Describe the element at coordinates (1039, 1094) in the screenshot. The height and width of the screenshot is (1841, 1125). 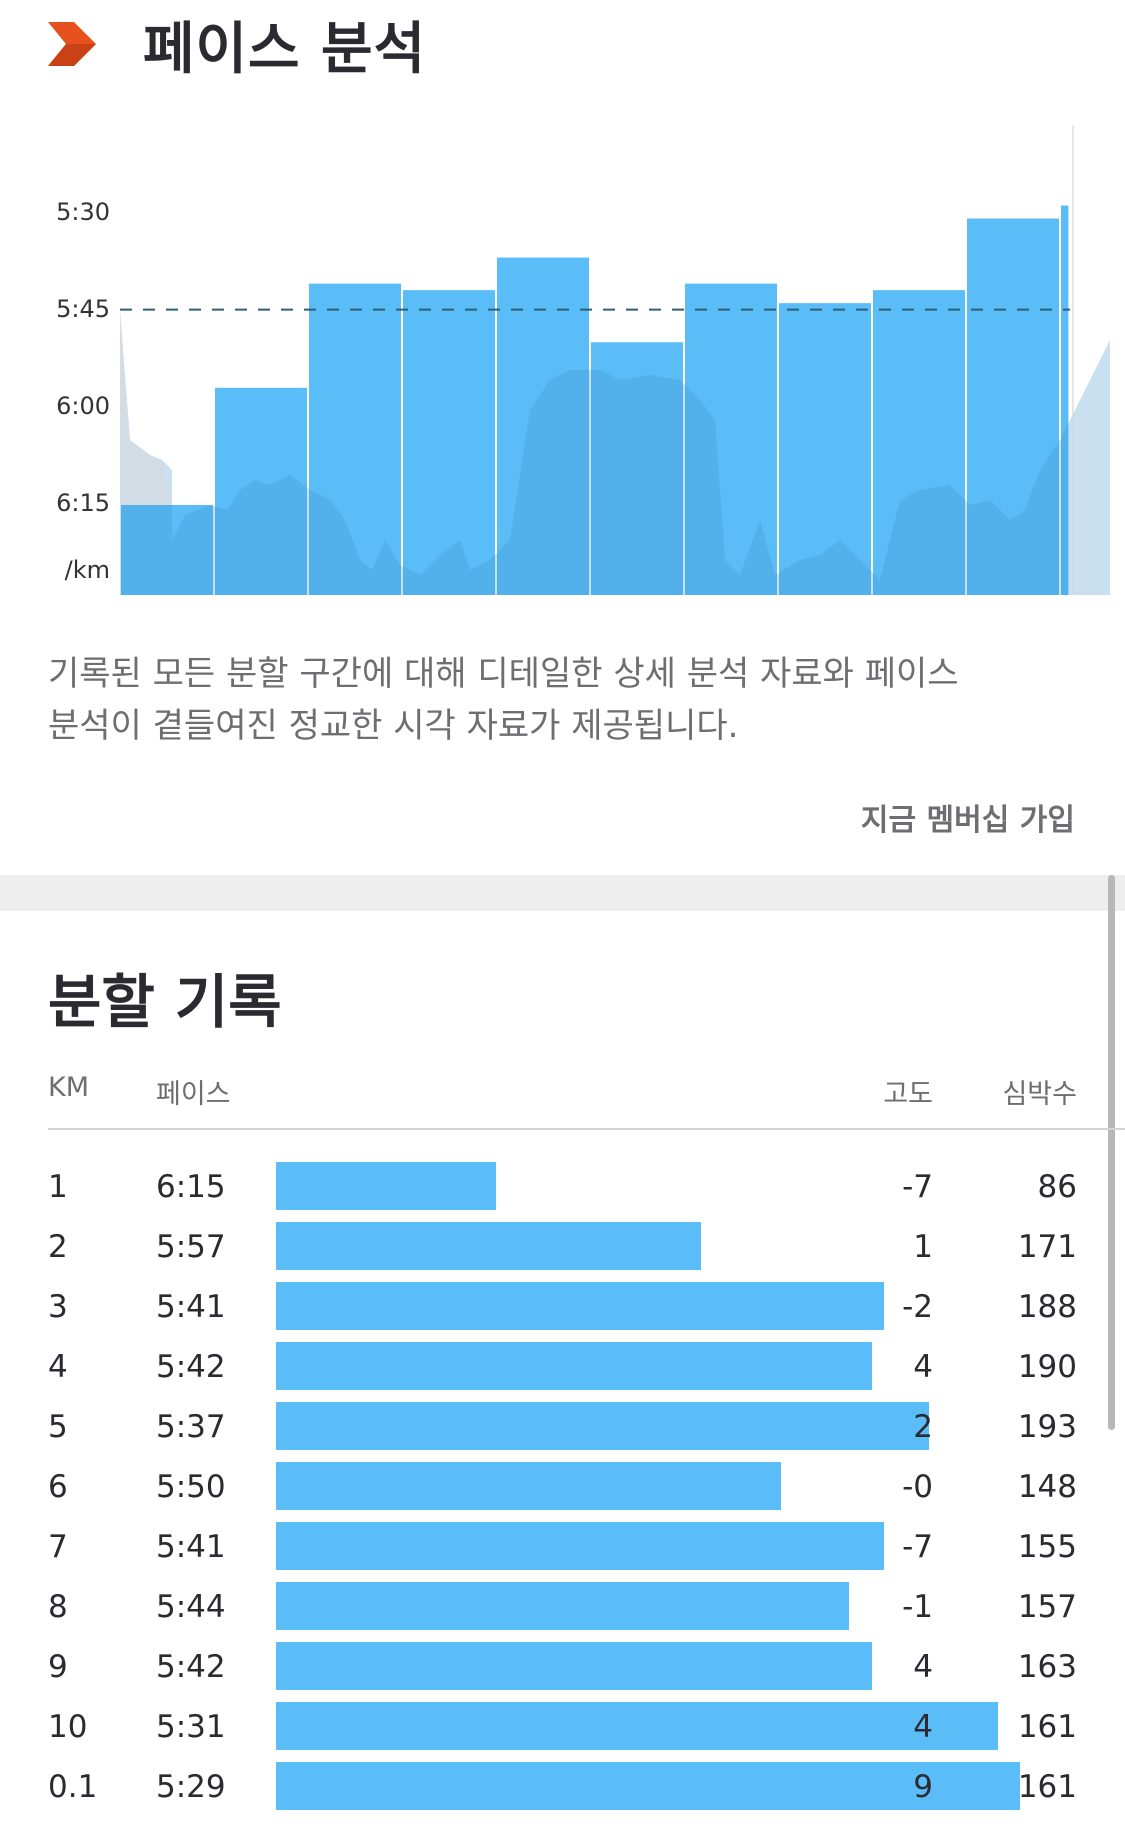
I see `heart-rate-column-header: 심박수` at that location.